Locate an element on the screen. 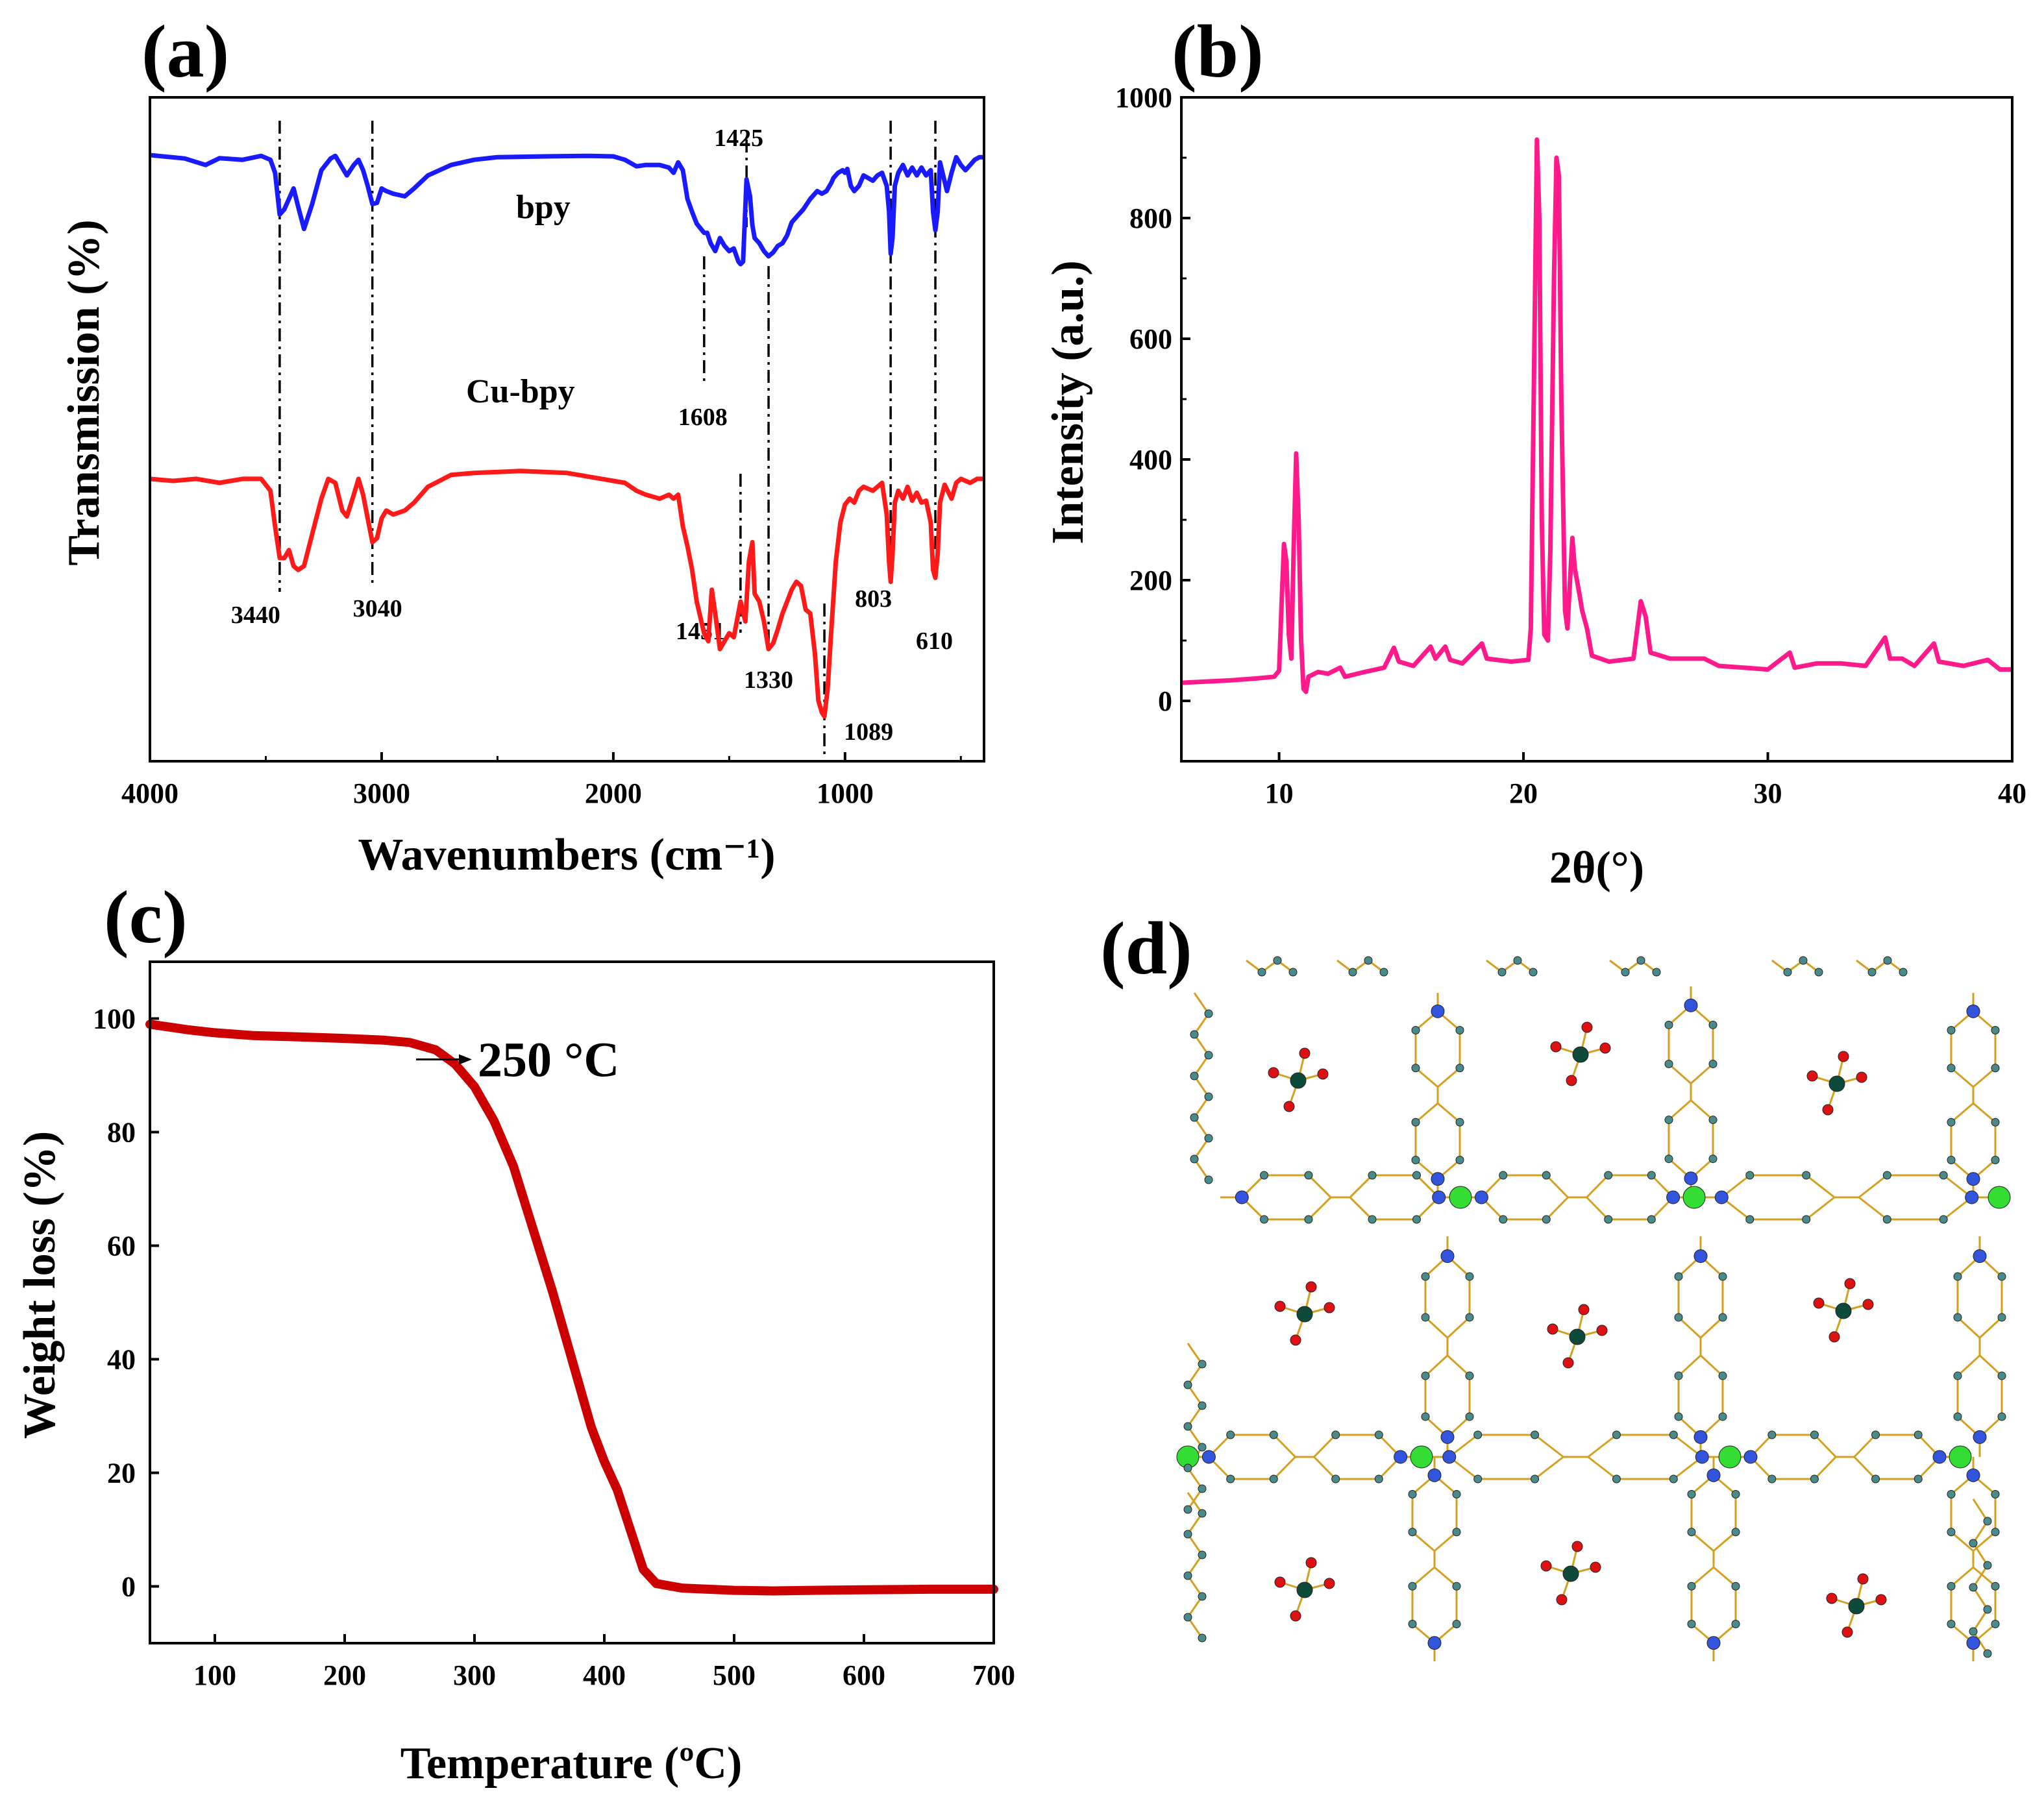  cu-atom is located at coordinates (1960, 1457).